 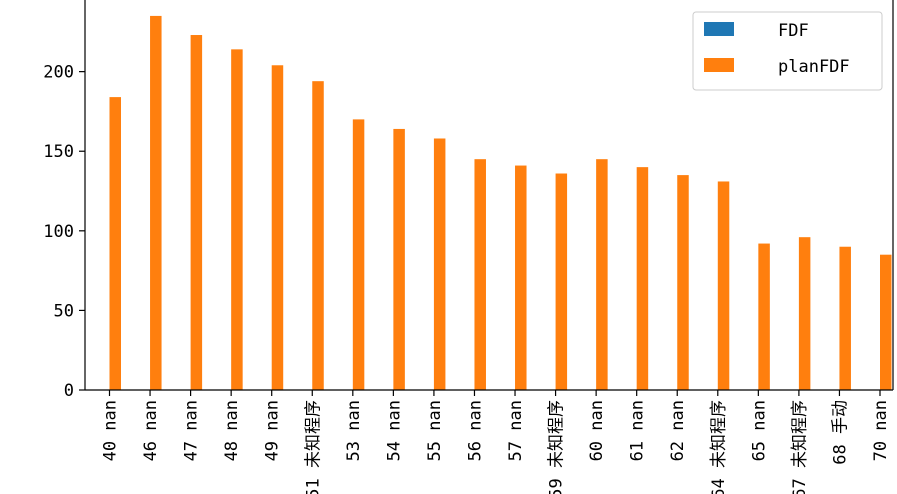 What do you see at coordinates (354, 430) in the screenshot?
I see `x-tick-label-6: 53 nan` at bounding box center [354, 430].